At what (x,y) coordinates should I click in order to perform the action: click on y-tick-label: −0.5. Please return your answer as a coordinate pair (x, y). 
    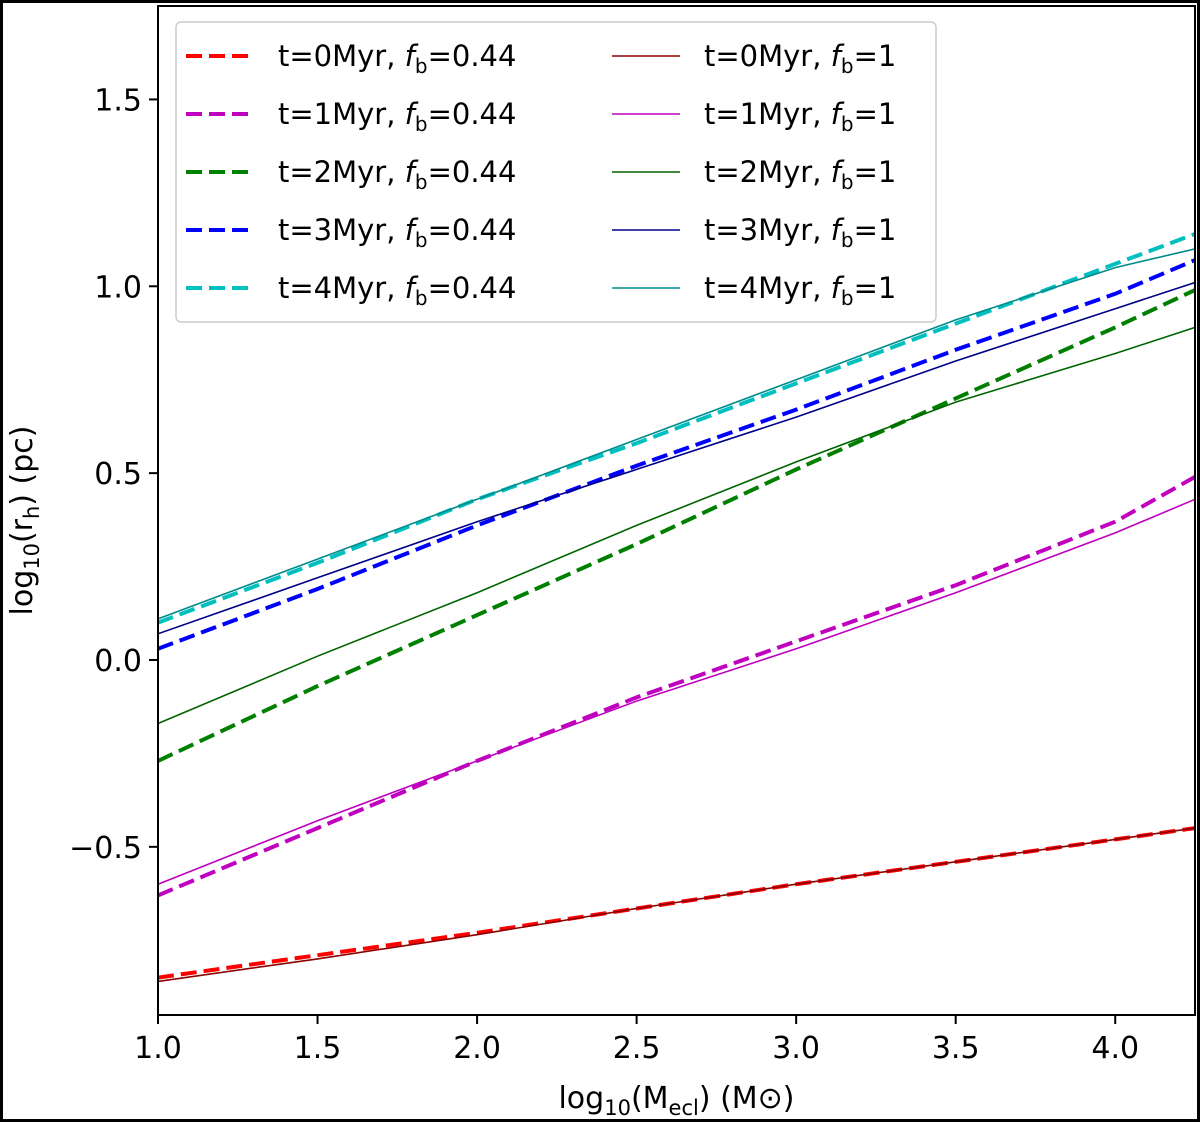
    Looking at the image, I should click on (105, 848).